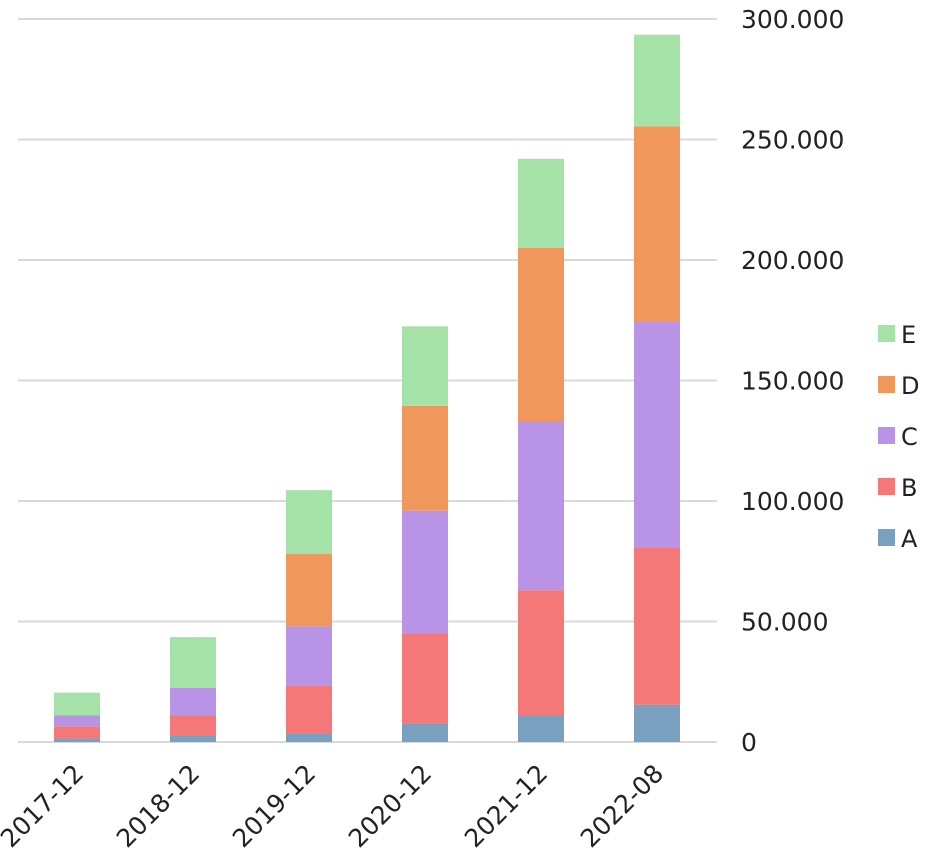 This screenshot has height=857, width=925. I want to click on x-tick-label: 2021-12, so click(506, 806).